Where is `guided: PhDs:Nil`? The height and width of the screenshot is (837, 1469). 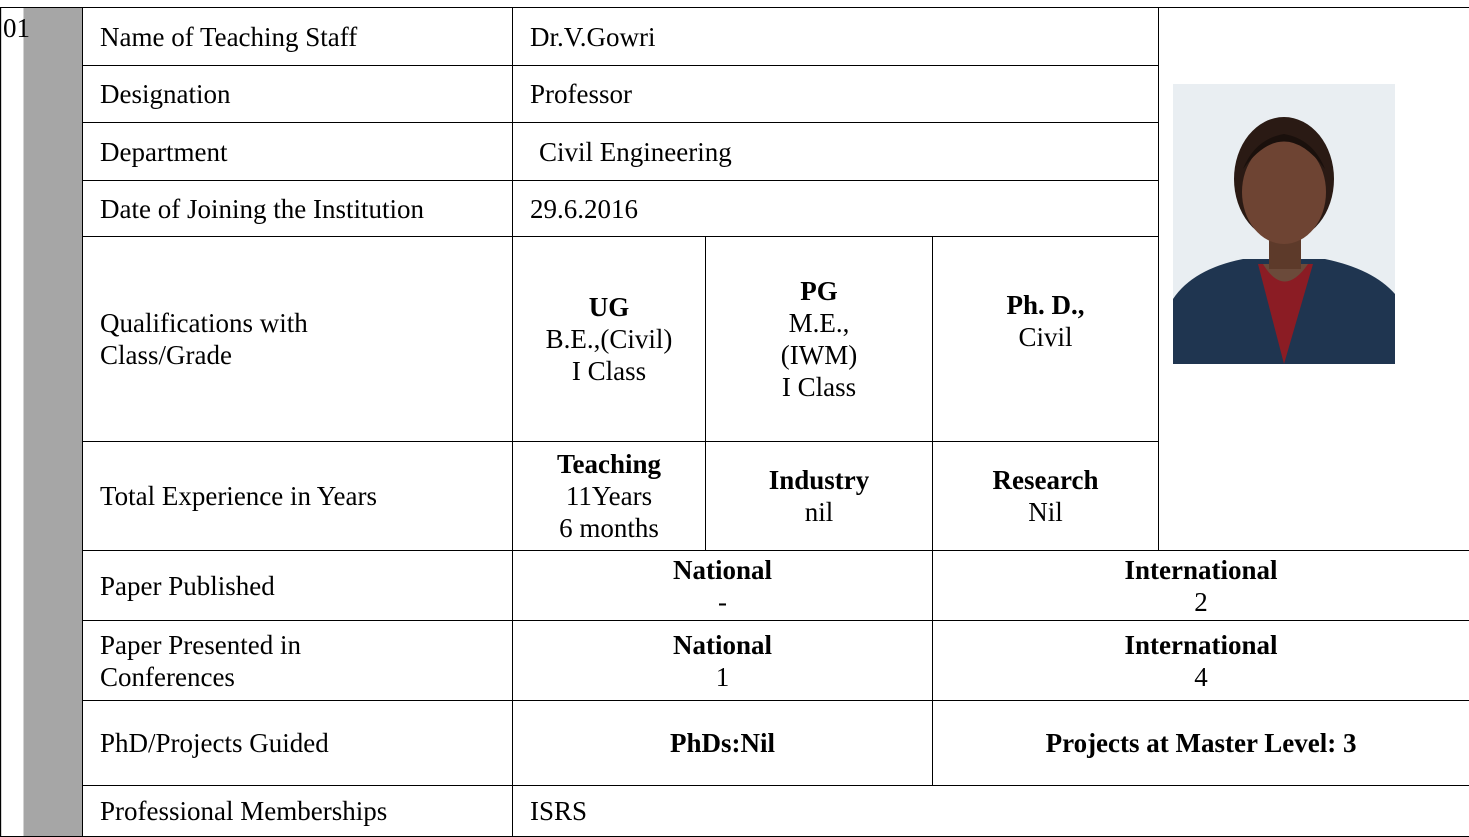 guided: PhDs:Nil is located at coordinates (723, 743).